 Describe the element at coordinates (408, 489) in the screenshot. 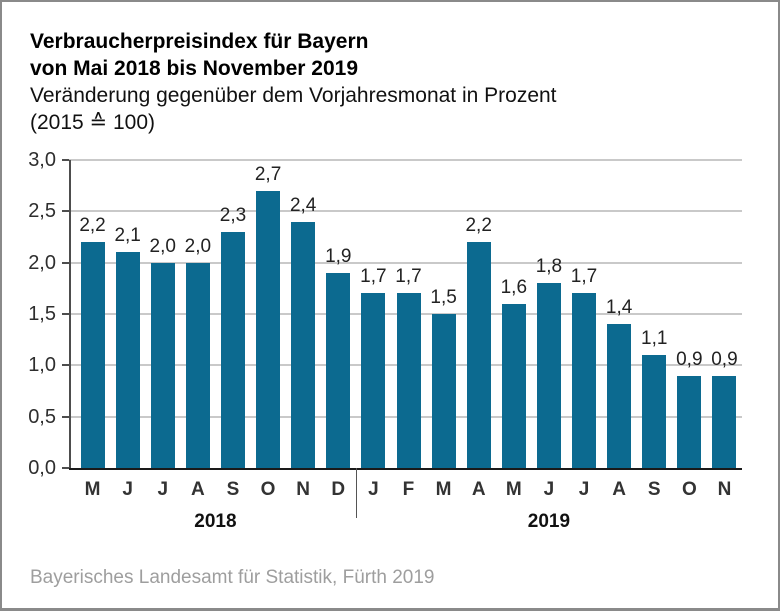

I see `month-label: F` at that location.